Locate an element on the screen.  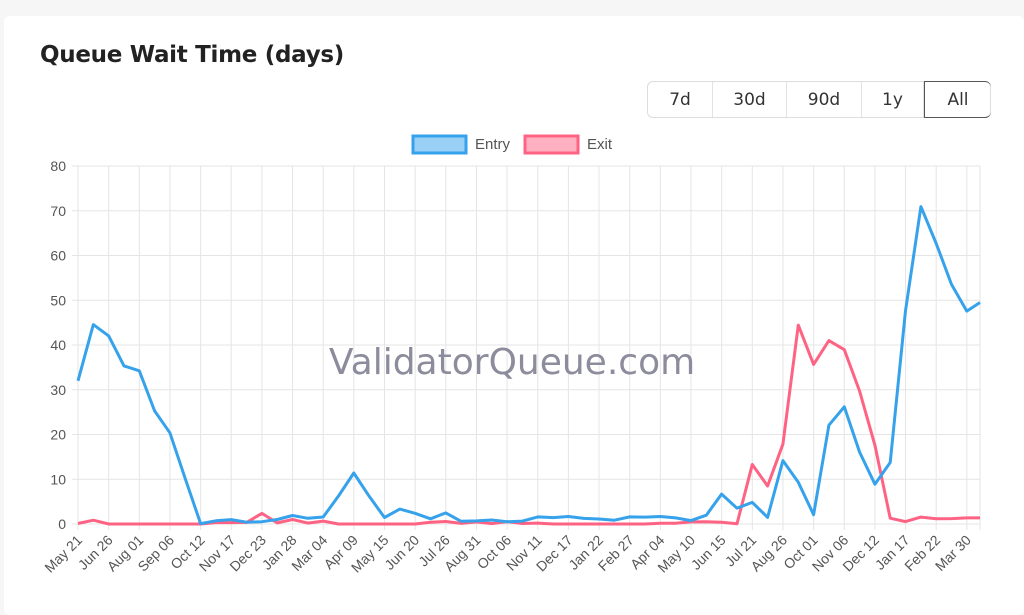
x-tick-label: May 21 is located at coordinates (63, 554).